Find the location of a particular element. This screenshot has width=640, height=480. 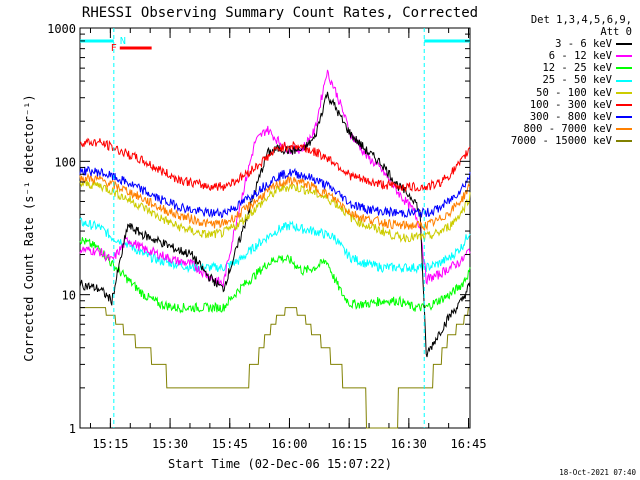

legend-label: 300 - 800 keV is located at coordinates (570, 116).